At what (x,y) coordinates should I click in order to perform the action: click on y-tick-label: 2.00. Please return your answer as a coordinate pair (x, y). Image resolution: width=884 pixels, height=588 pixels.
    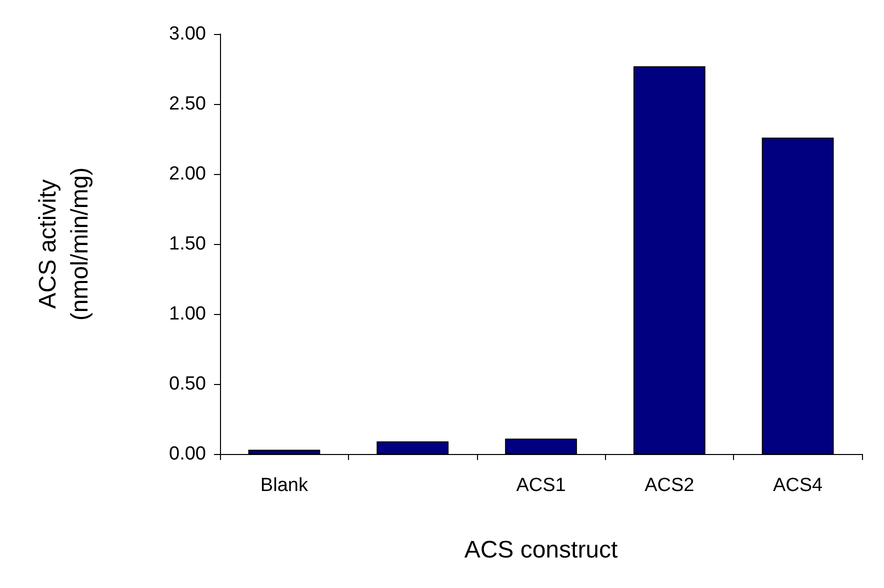
    Looking at the image, I should click on (187, 174).